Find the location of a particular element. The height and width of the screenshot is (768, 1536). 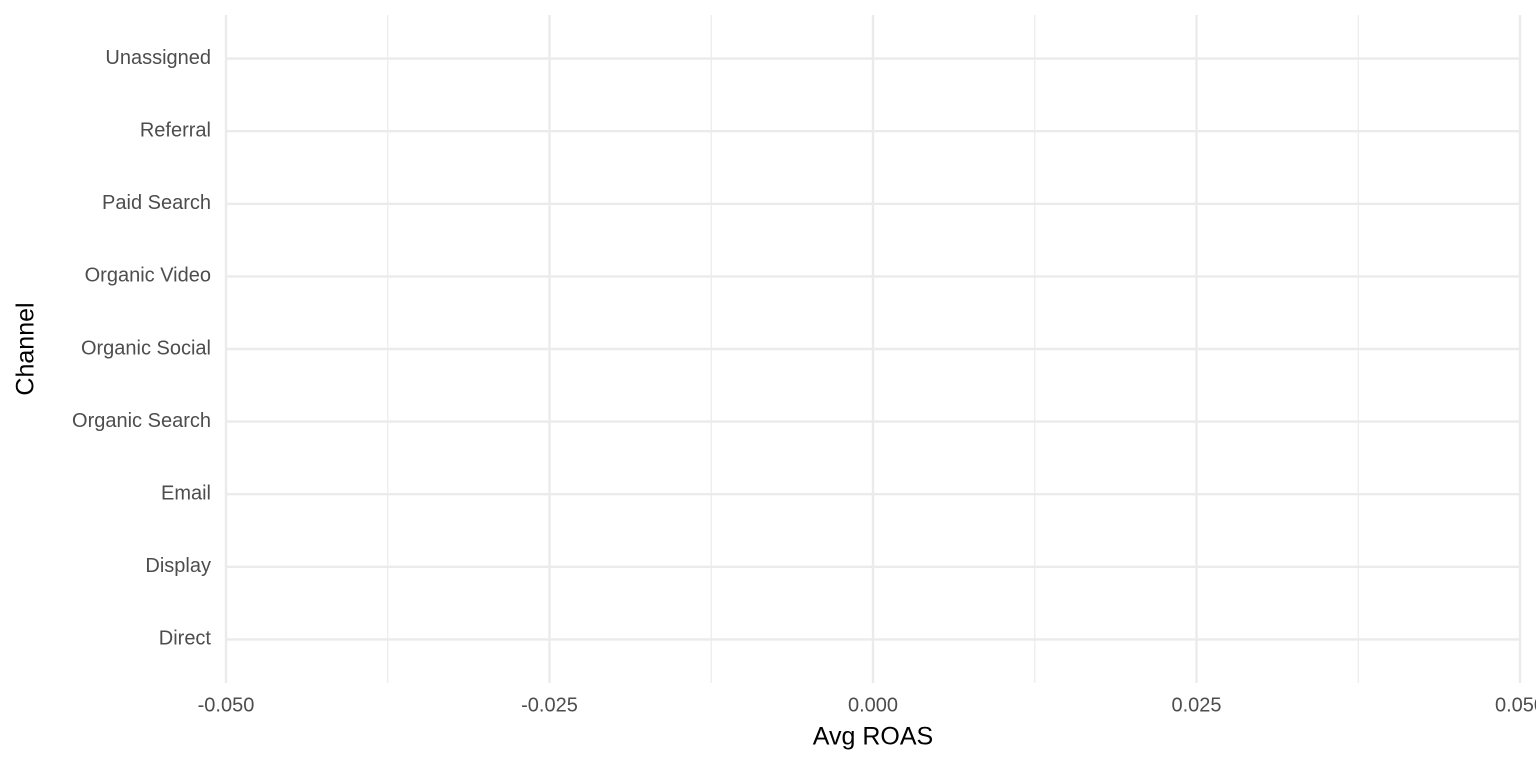

y-tick-label: Paid Search is located at coordinates (156, 203).